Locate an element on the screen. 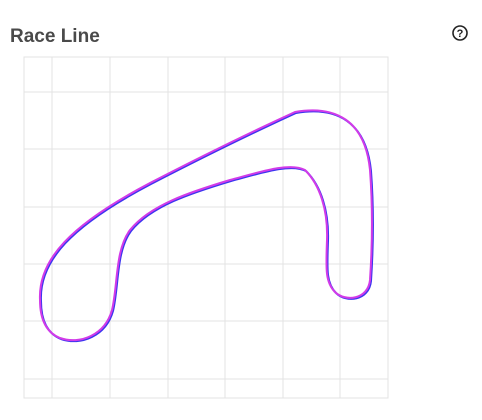 The height and width of the screenshot is (420, 482). help-icon is located at coordinates (460, 33).